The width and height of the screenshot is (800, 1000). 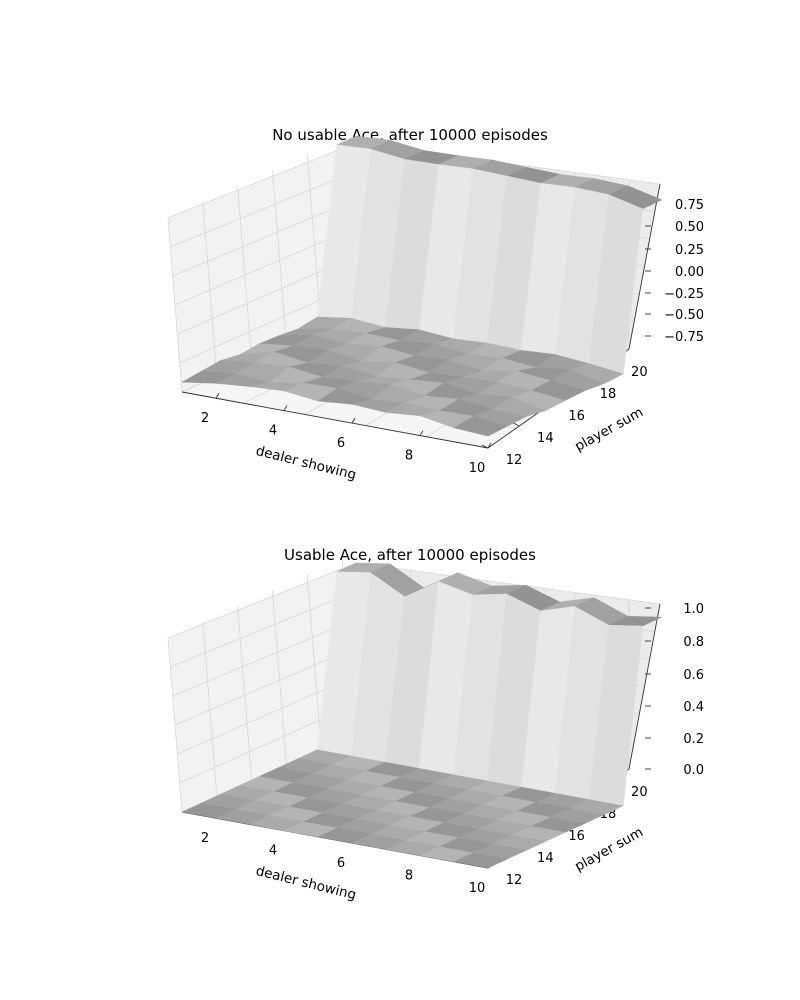 I want to click on z-tick-label: 0.8, so click(x=693, y=642).